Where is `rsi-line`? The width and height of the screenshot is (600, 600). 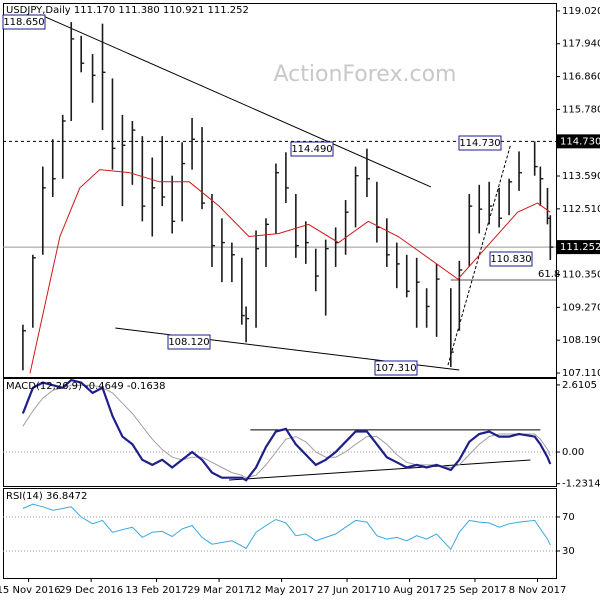 rsi-line is located at coordinates (286, 527).